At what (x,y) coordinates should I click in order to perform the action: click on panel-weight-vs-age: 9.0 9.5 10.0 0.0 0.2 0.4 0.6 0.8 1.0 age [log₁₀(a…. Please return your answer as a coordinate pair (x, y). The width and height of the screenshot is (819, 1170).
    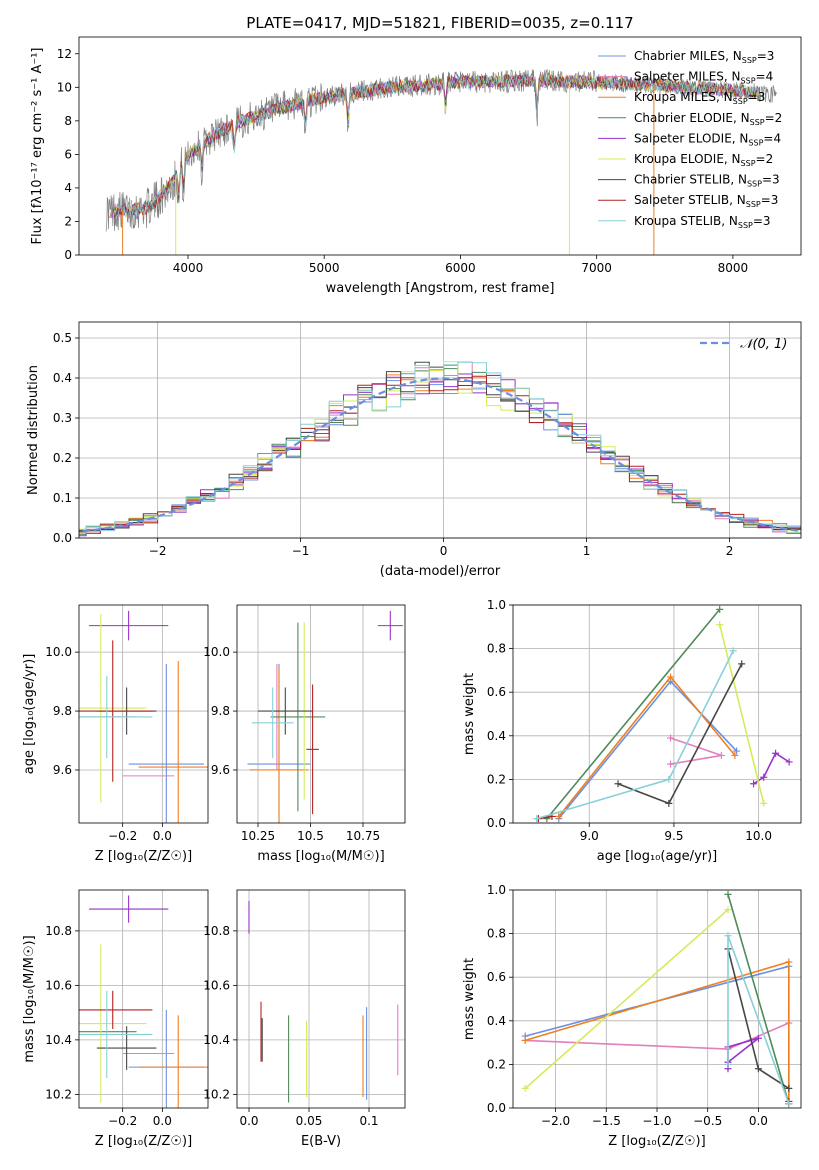
    Looking at the image, I should click on (632, 731).